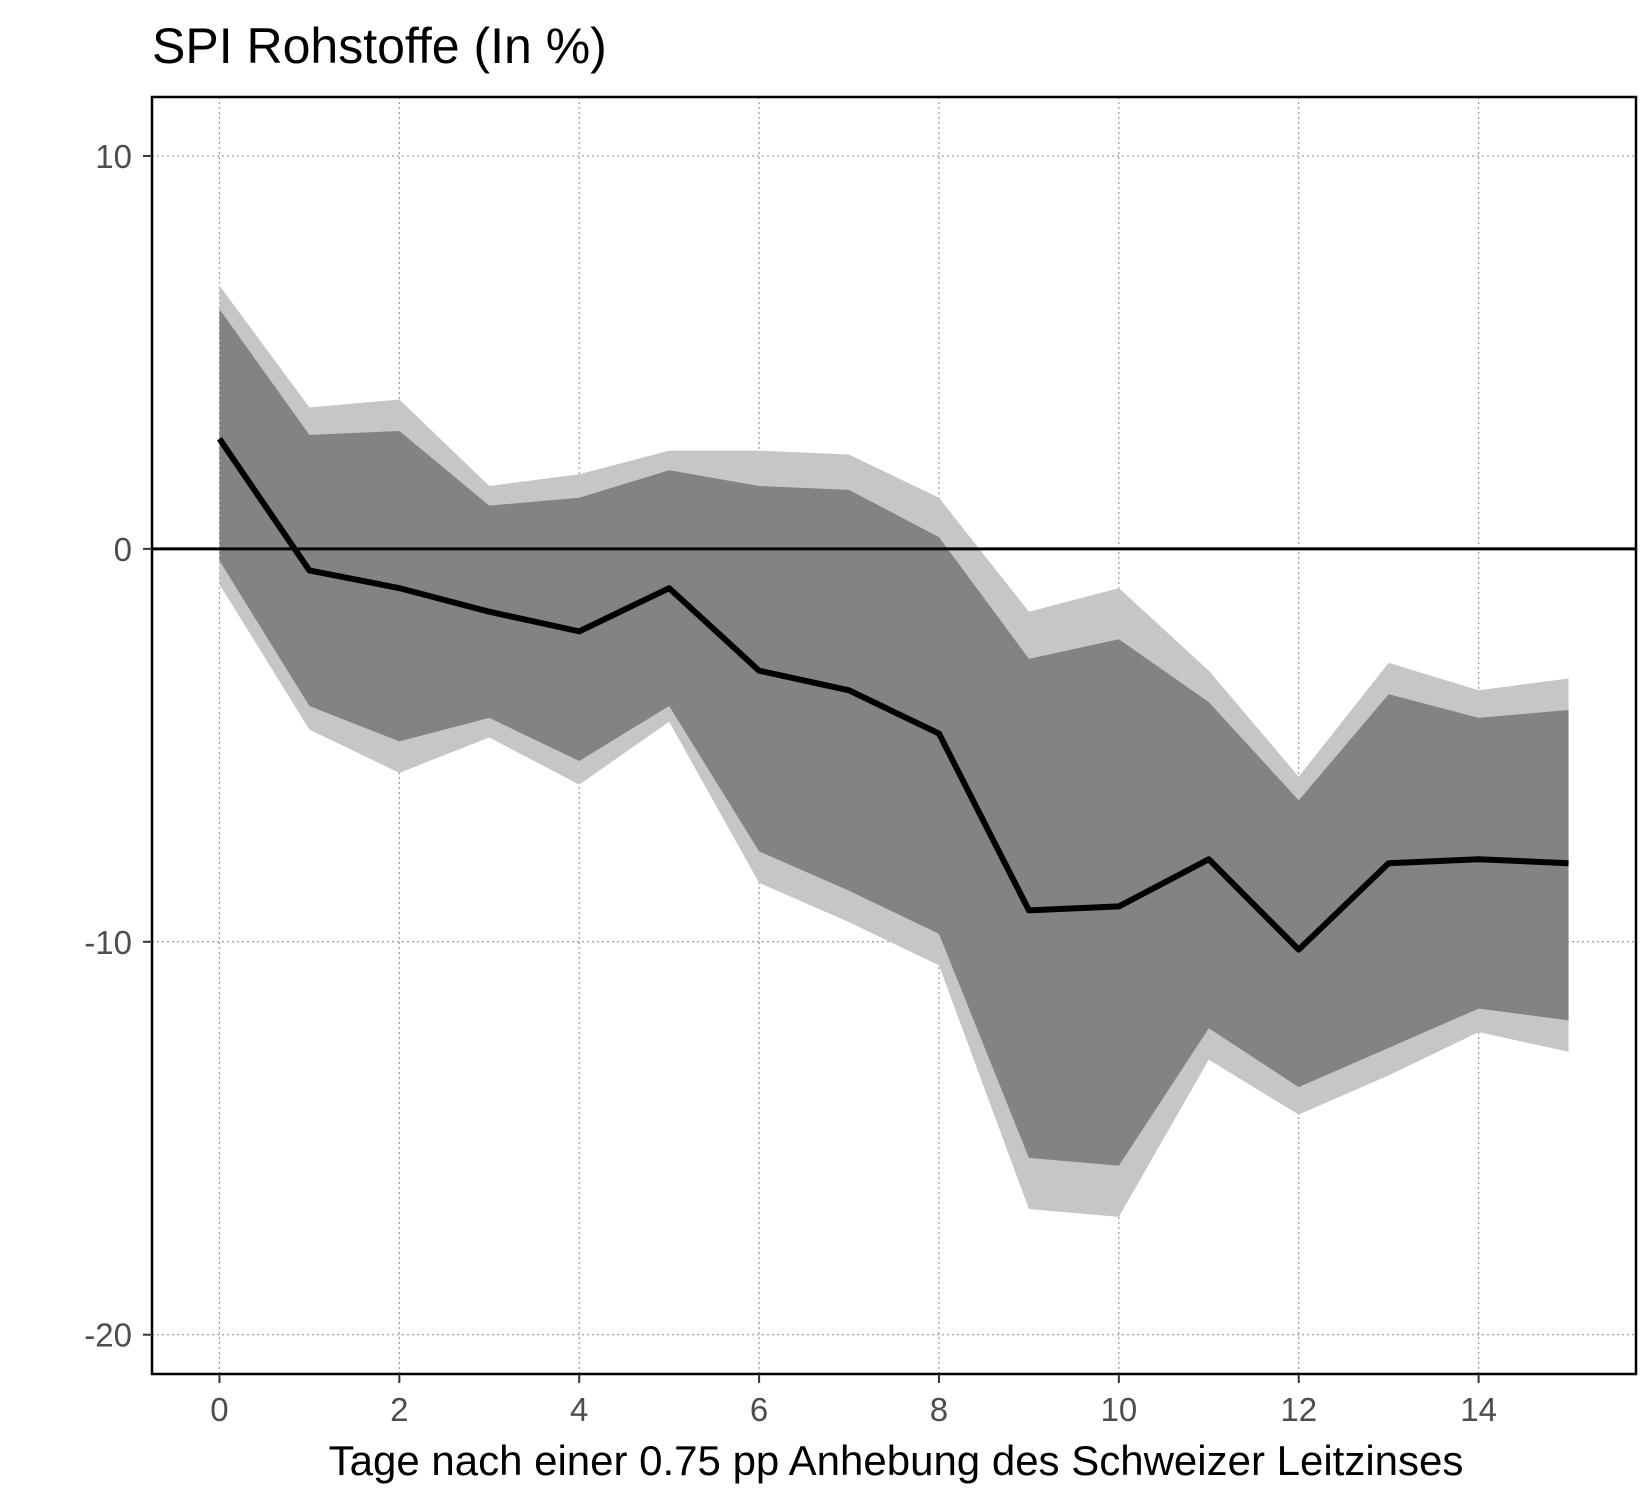 This screenshot has height=1500, width=1650. What do you see at coordinates (379, 46) in the screenshot?
I see `chart-title: SPI Rohstoffe (In %)` at bounding box center [379, 46].